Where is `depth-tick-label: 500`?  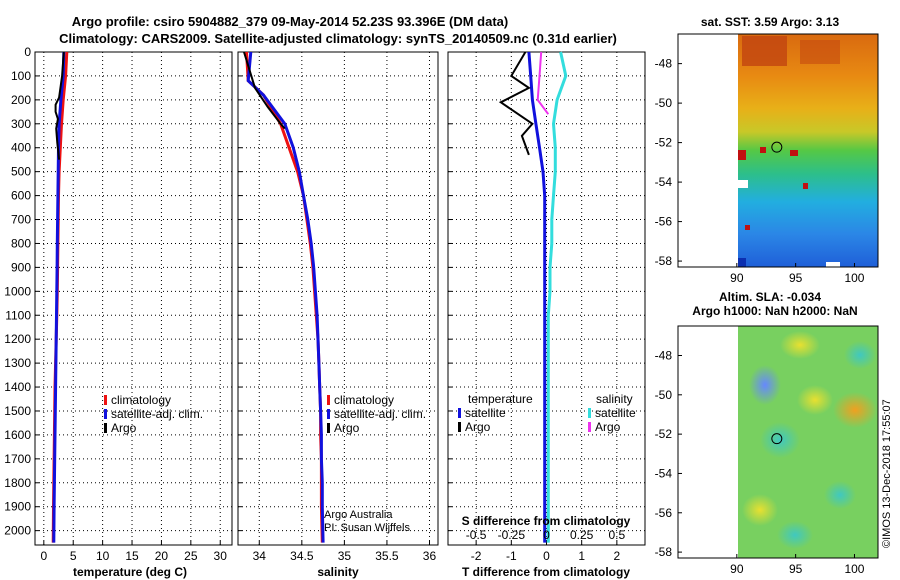
depth-tick-label: 500 is located at coordinates (21, 172).